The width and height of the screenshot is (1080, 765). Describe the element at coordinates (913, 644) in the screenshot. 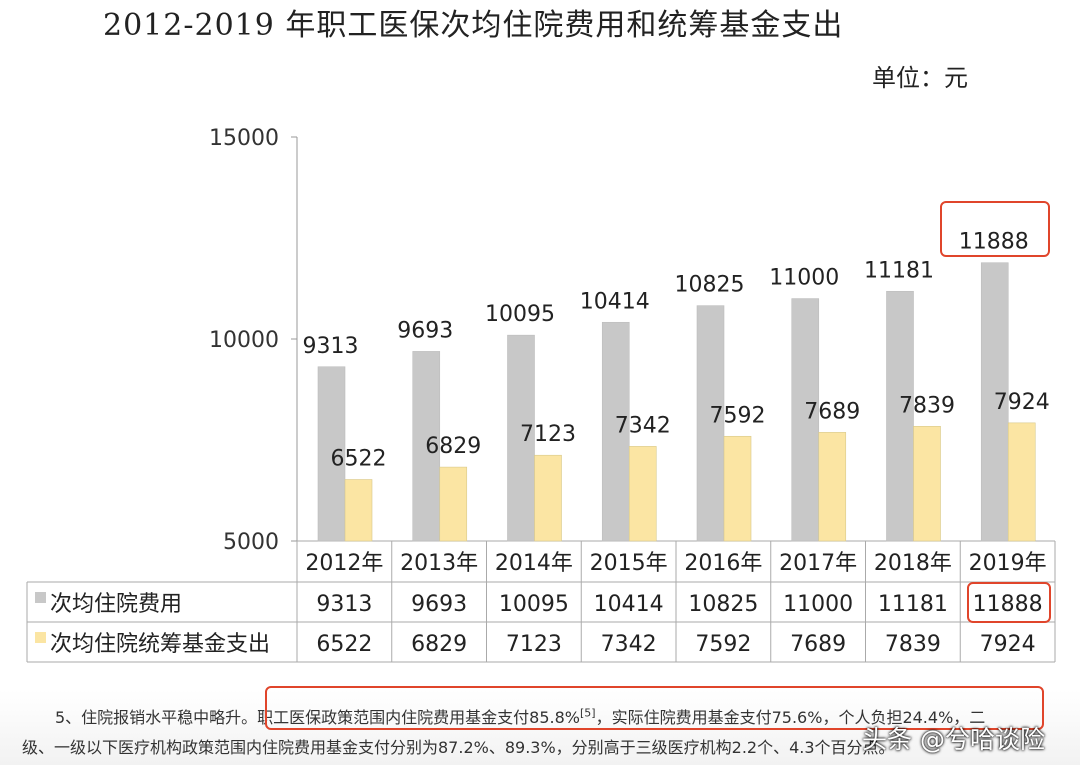

I see `table-cell: 7839` at that location.